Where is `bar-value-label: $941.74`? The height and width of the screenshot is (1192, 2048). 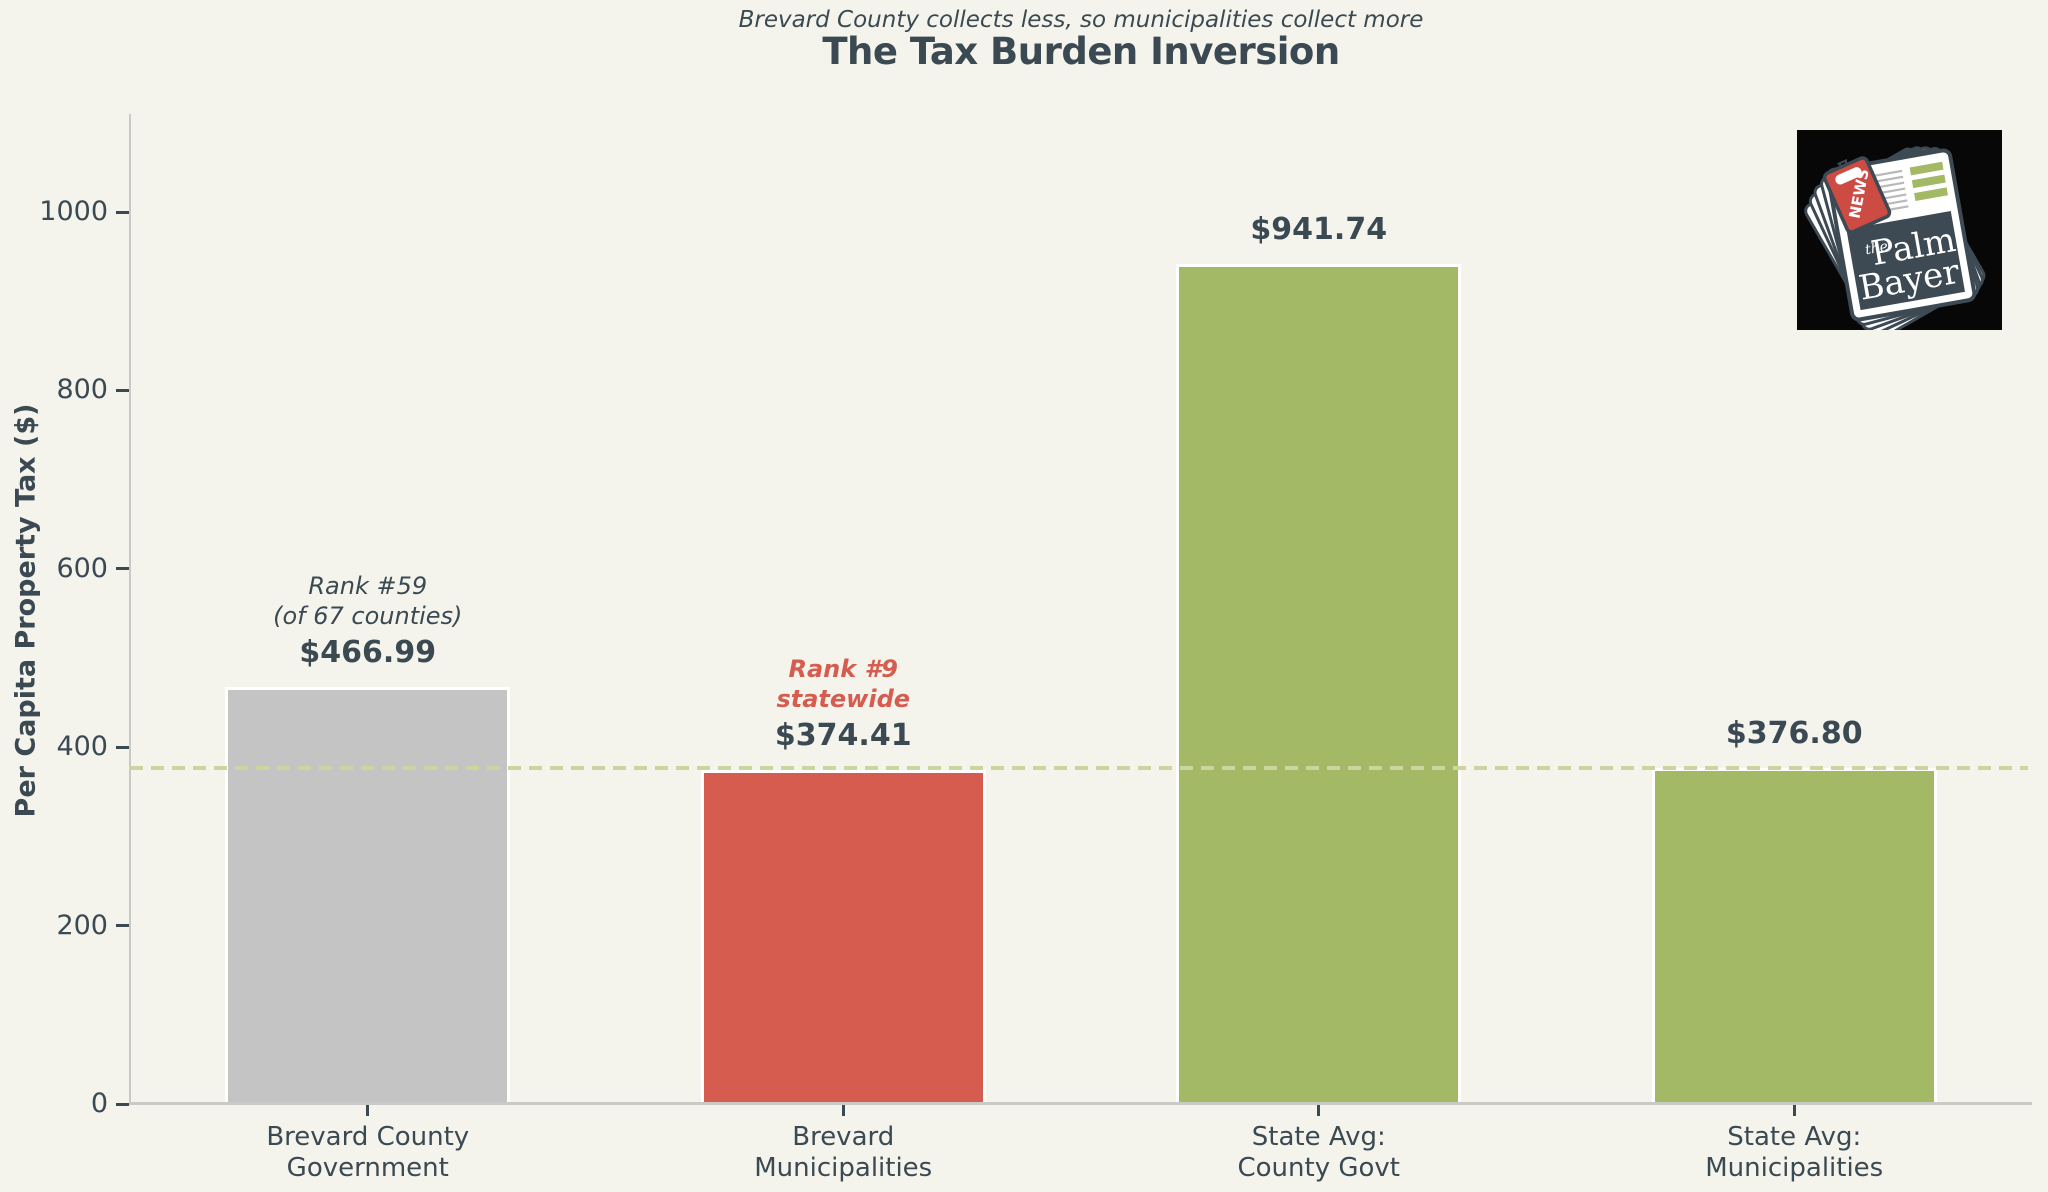
bar-value-label: $941.74 is located at coordinates (1319, 229).